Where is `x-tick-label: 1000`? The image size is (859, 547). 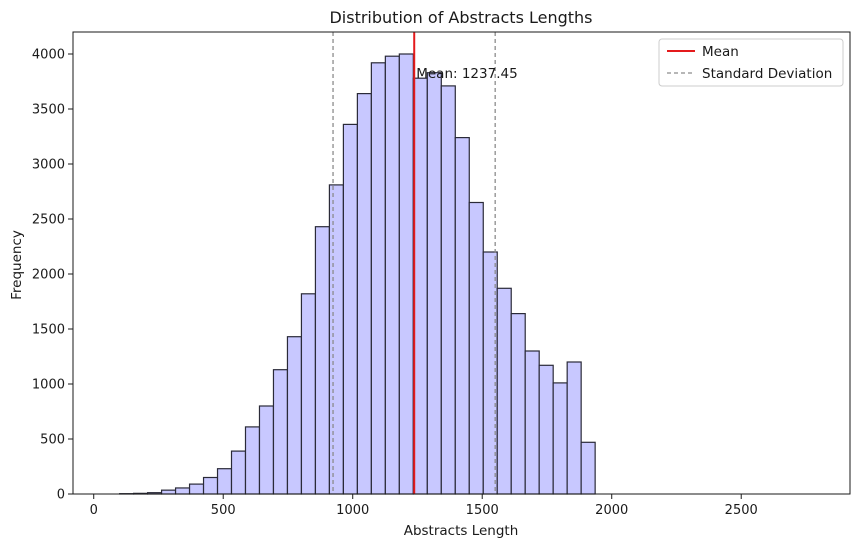 x-tick-label: 1000 is located at coordinates (352, 510).